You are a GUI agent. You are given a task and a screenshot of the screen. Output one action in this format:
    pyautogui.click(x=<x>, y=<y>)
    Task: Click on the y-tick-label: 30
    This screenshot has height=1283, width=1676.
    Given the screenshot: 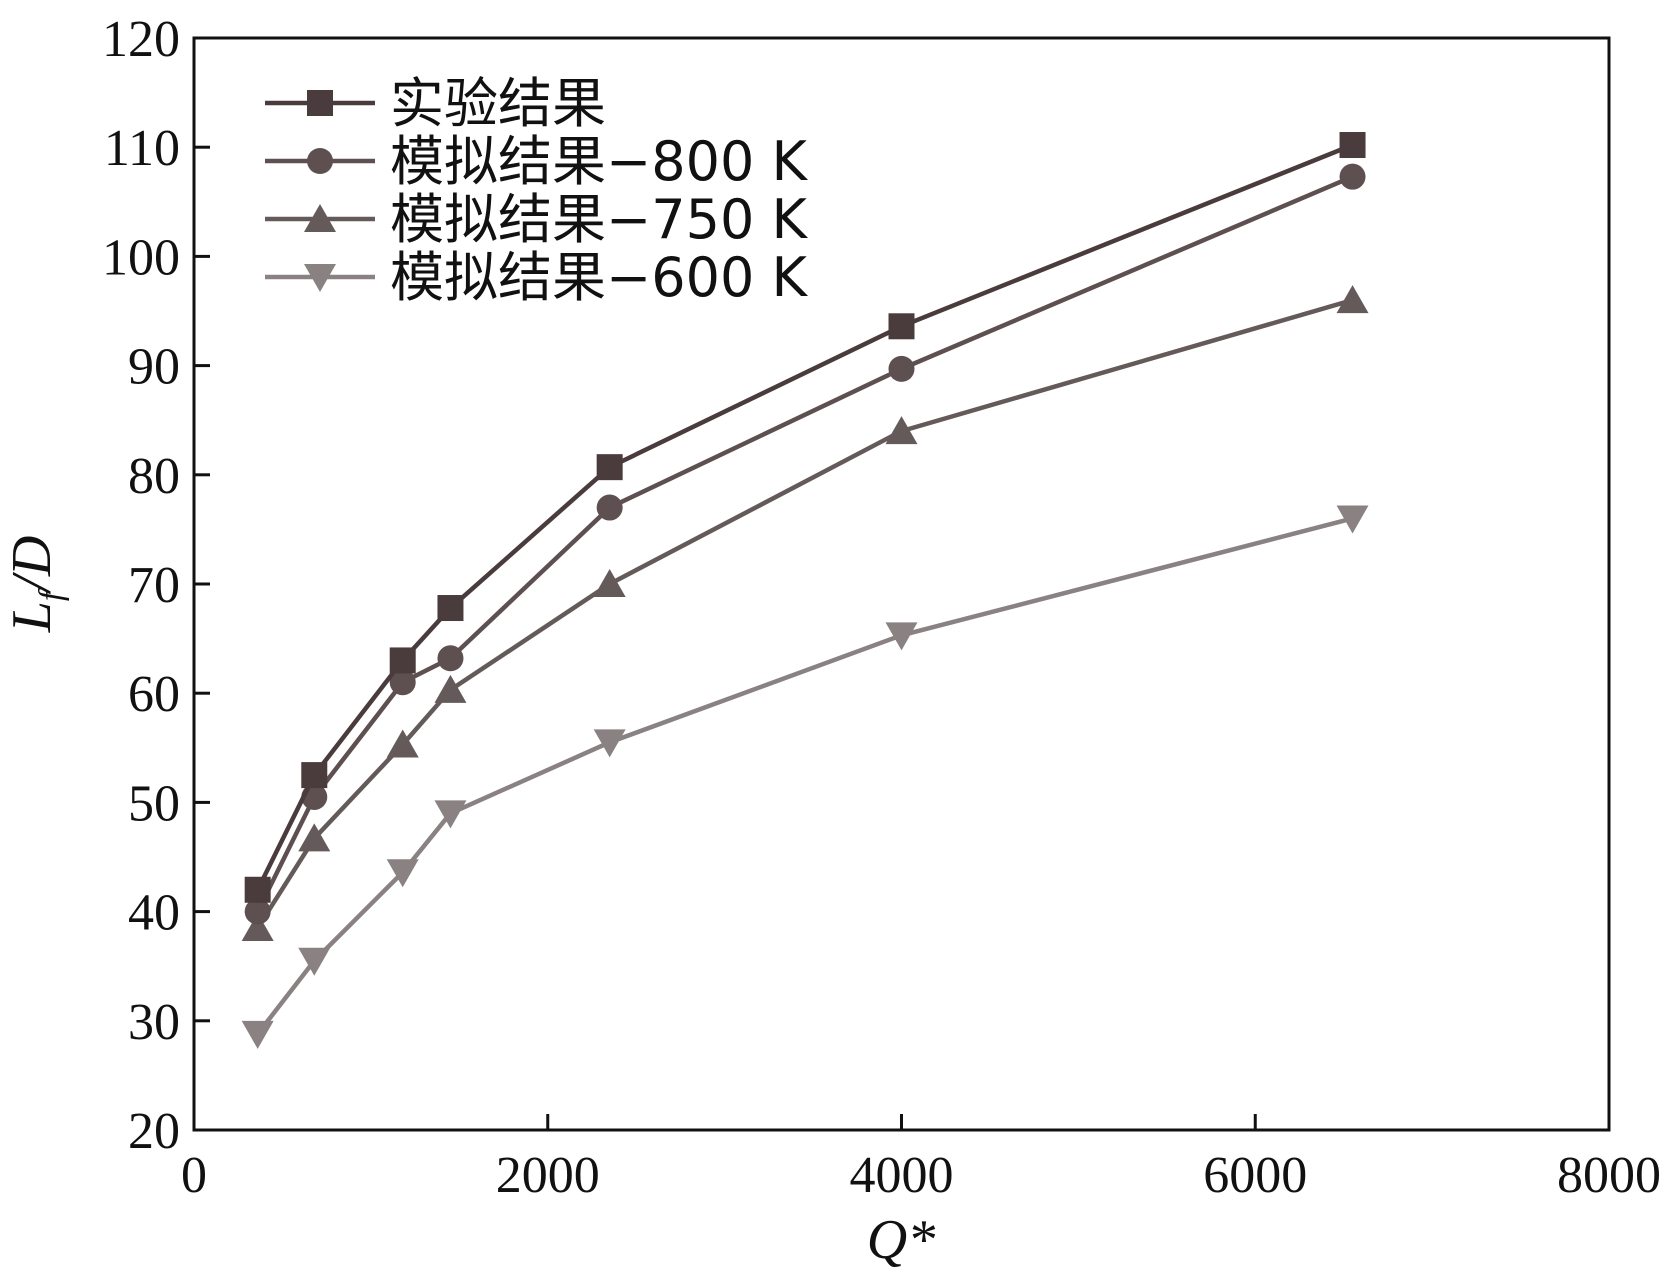 What is the action you would take?
    pyautogui.click(x=154, y=1022)
    